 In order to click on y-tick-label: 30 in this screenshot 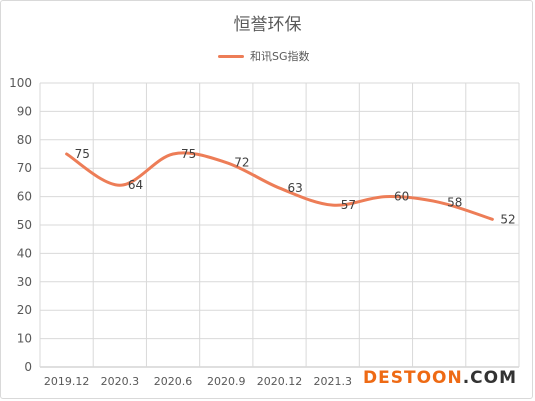, I will do `click(24, 282)`.